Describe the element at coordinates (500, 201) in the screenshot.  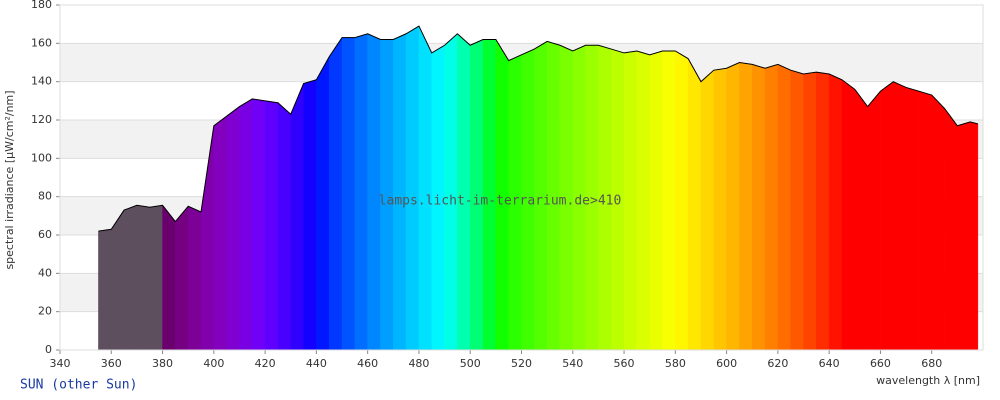
I see `watermark: lamps.licht-im-terrarium.de>410` at that location.